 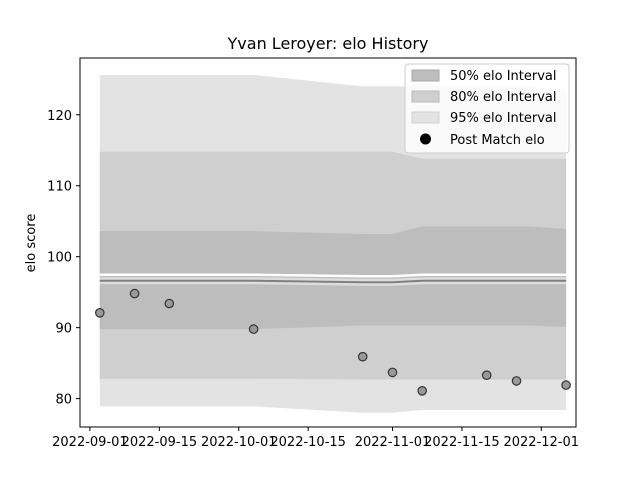 What do you see at coordinates (160, 442) in the screenshot?
I see `x-tick-label: 2022-09-15` at bounding box center [160, 442].